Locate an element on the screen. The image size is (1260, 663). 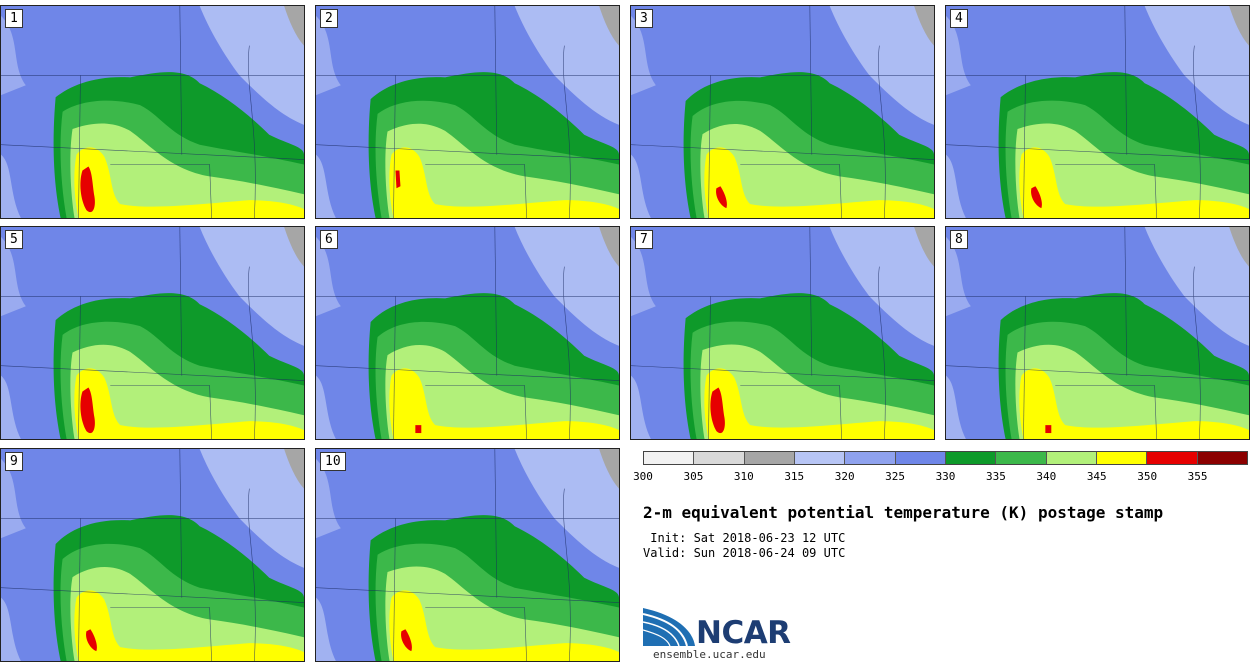
logo-url: ensemble.ucar.edu is located at coordinates (709, 654).